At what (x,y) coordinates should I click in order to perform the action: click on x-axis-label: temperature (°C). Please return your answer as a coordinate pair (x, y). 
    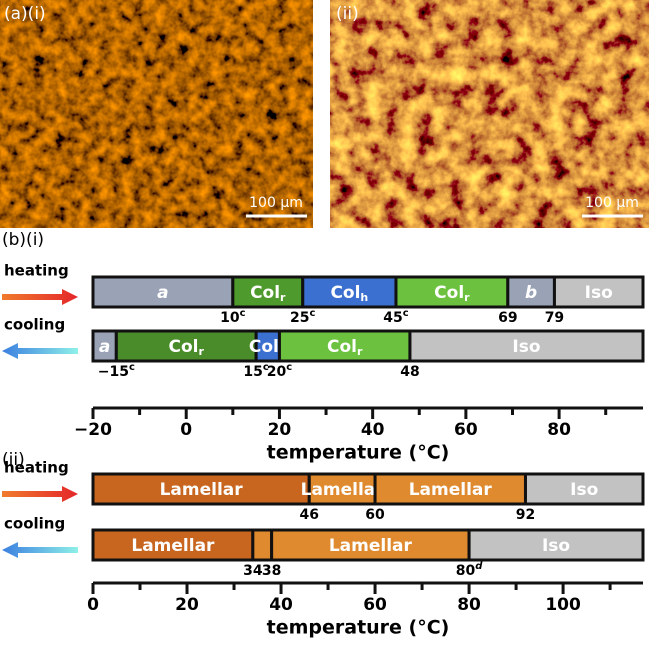
    Looking at the image, I should click on (358, 628).